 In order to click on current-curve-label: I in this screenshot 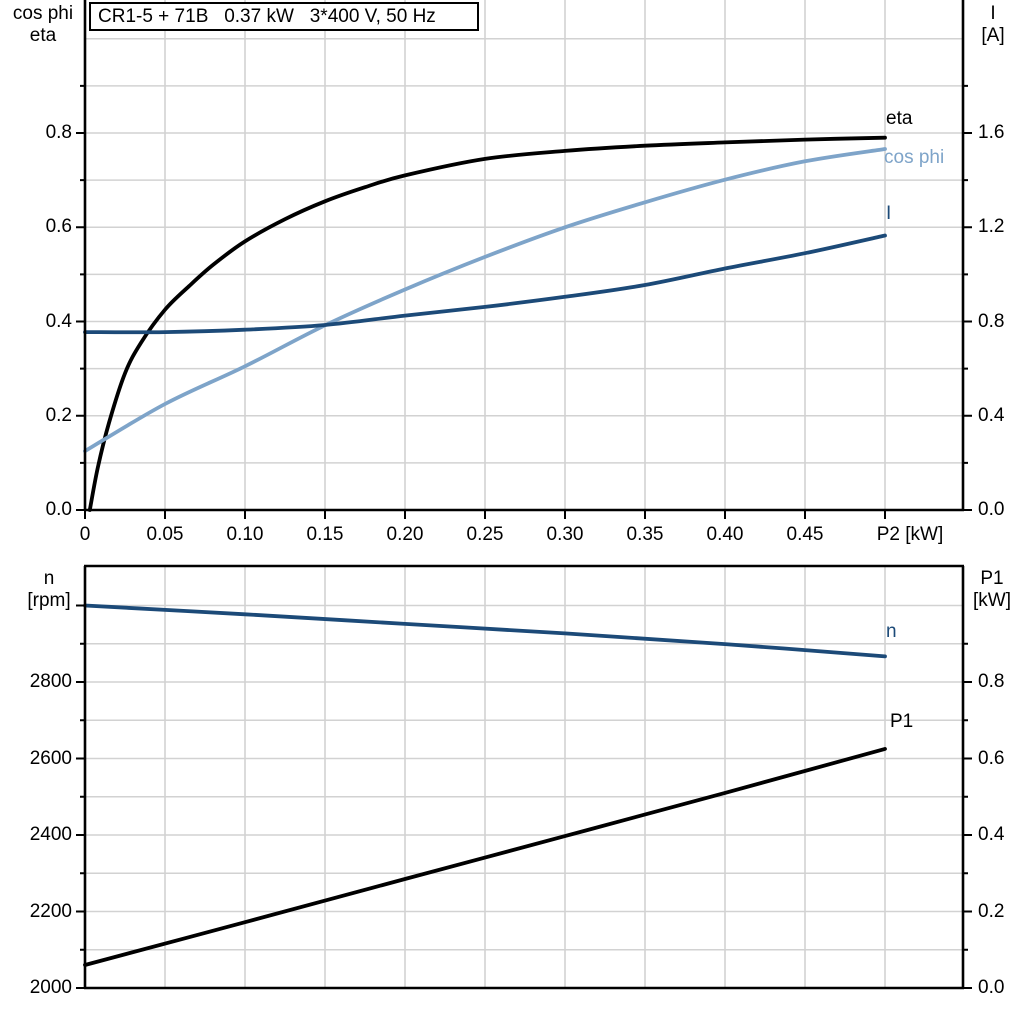, I will do `click(889, 213)`.